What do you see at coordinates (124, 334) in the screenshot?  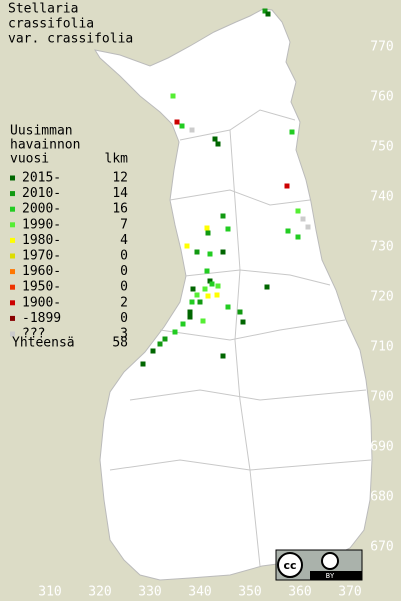 I see `legend-count: 3` at bounding box center [124, 334].